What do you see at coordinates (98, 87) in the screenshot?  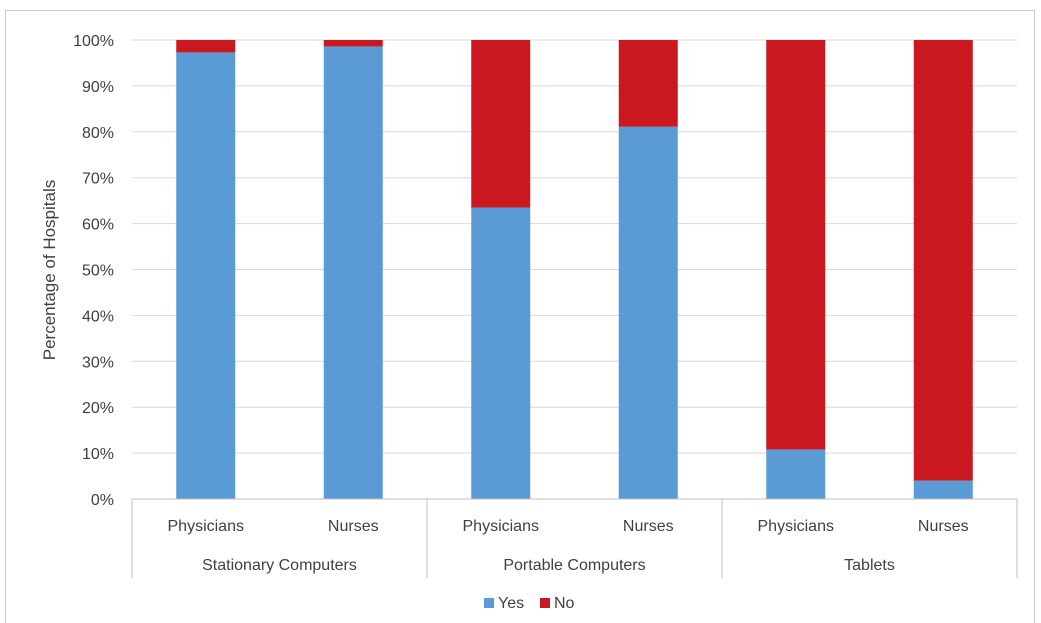 I see `y-tick-label: 90%` at bounding box center [98, 87].